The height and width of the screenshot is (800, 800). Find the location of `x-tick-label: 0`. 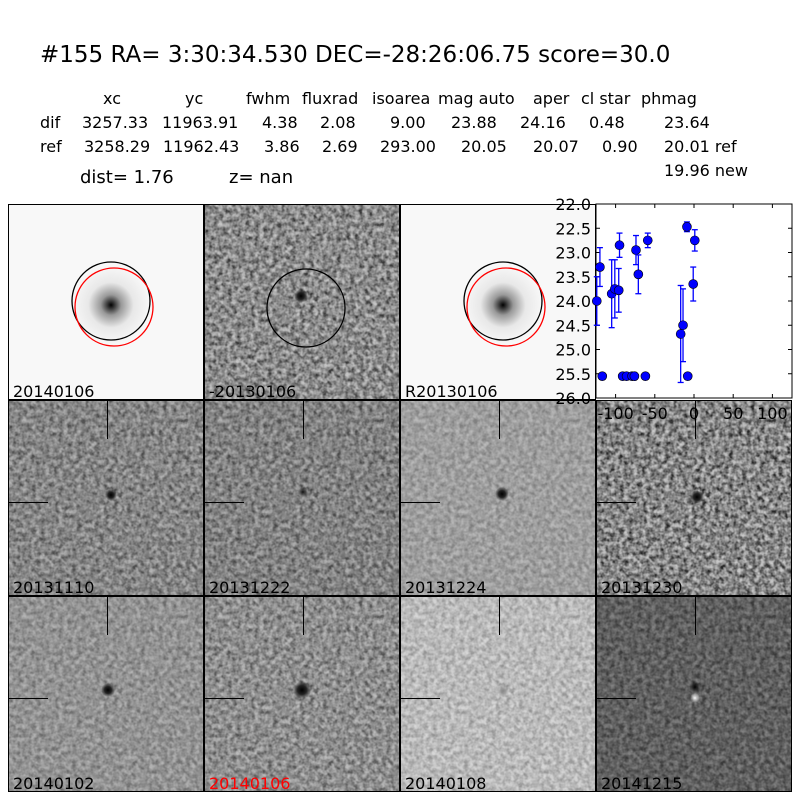

x-tick-label: 0 is located at coordinates (694, 413).